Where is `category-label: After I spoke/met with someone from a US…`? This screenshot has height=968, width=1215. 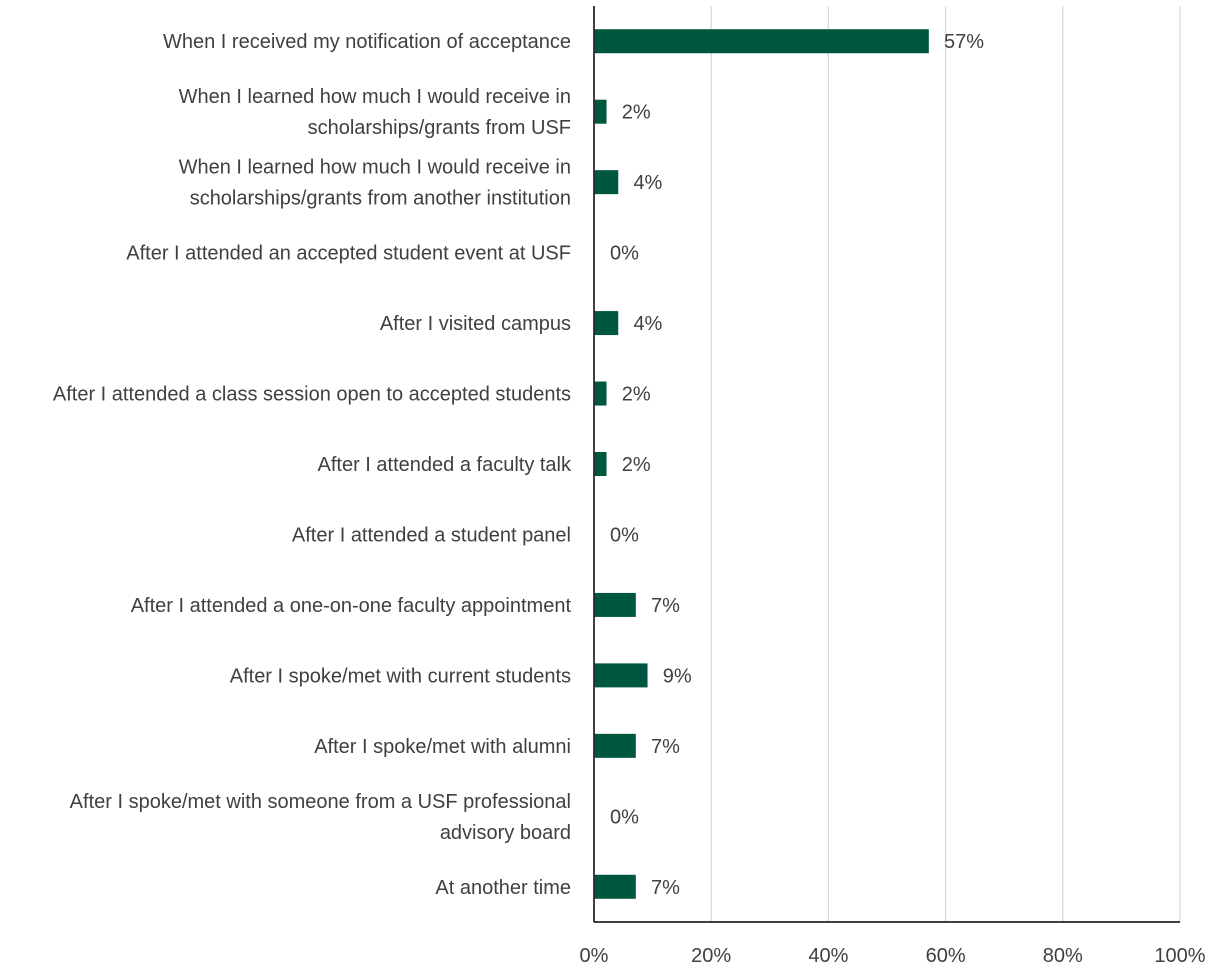 category-label: After I spoke/met with someone from a US… is located at coordinates (320, 817).